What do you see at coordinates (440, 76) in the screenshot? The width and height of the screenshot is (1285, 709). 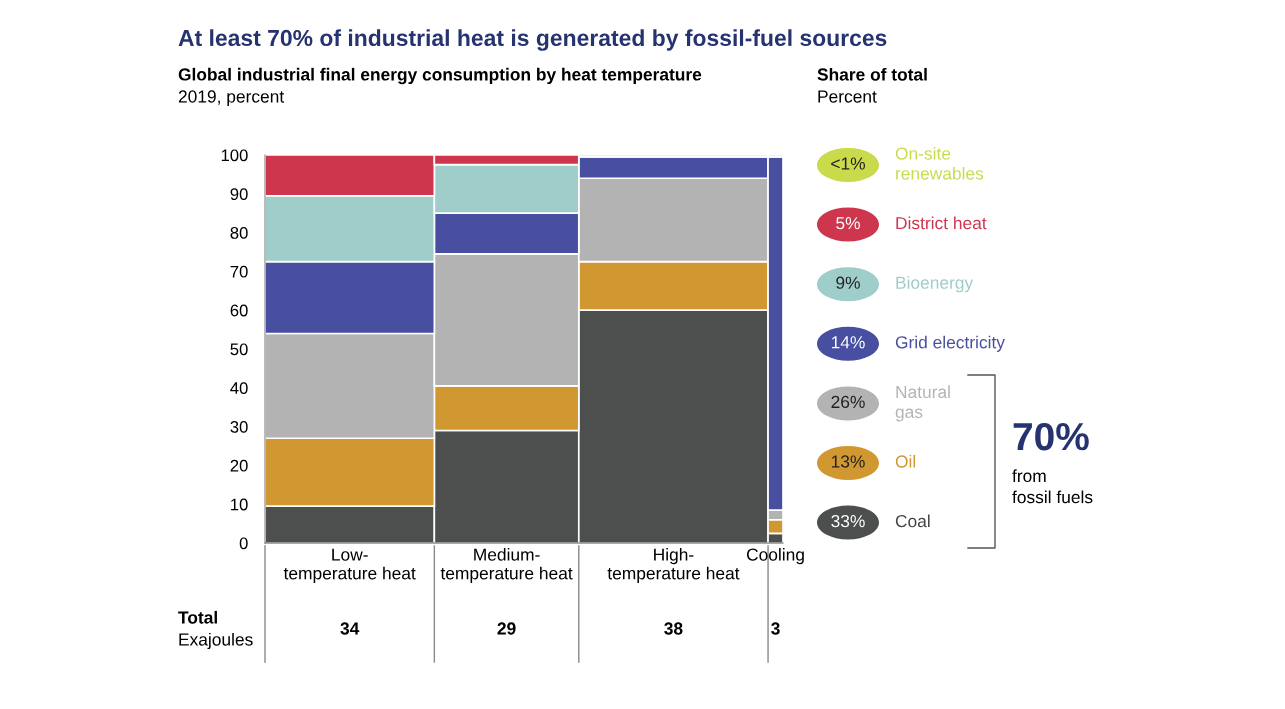 I see `chart-subtitle: Global industrial final energy consumption by heat temperature` at bounding box center [440, 76].